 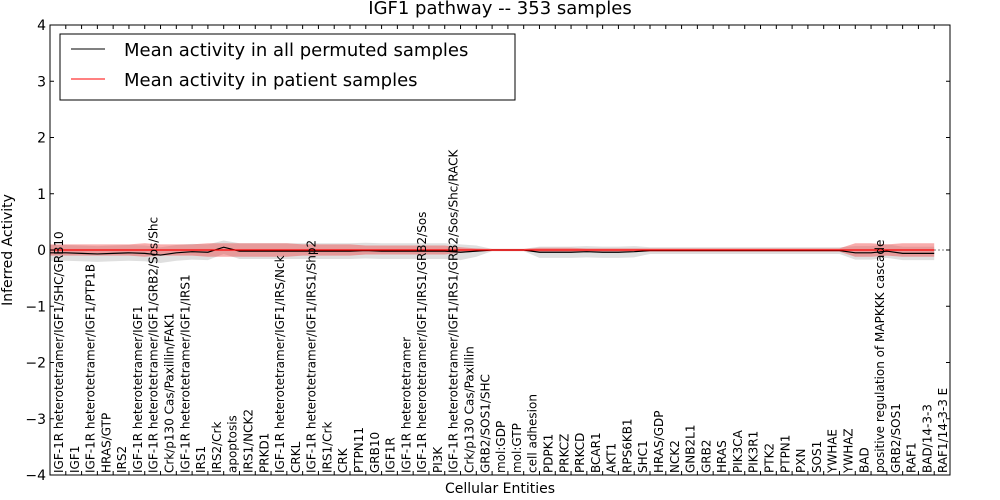 What do you see at coordinates (91, 368) in the screenshot?
I see `x-tick-label: IGF-1R heterotetramer/IGF1/PTP1B` at bounding box center [91, 368].